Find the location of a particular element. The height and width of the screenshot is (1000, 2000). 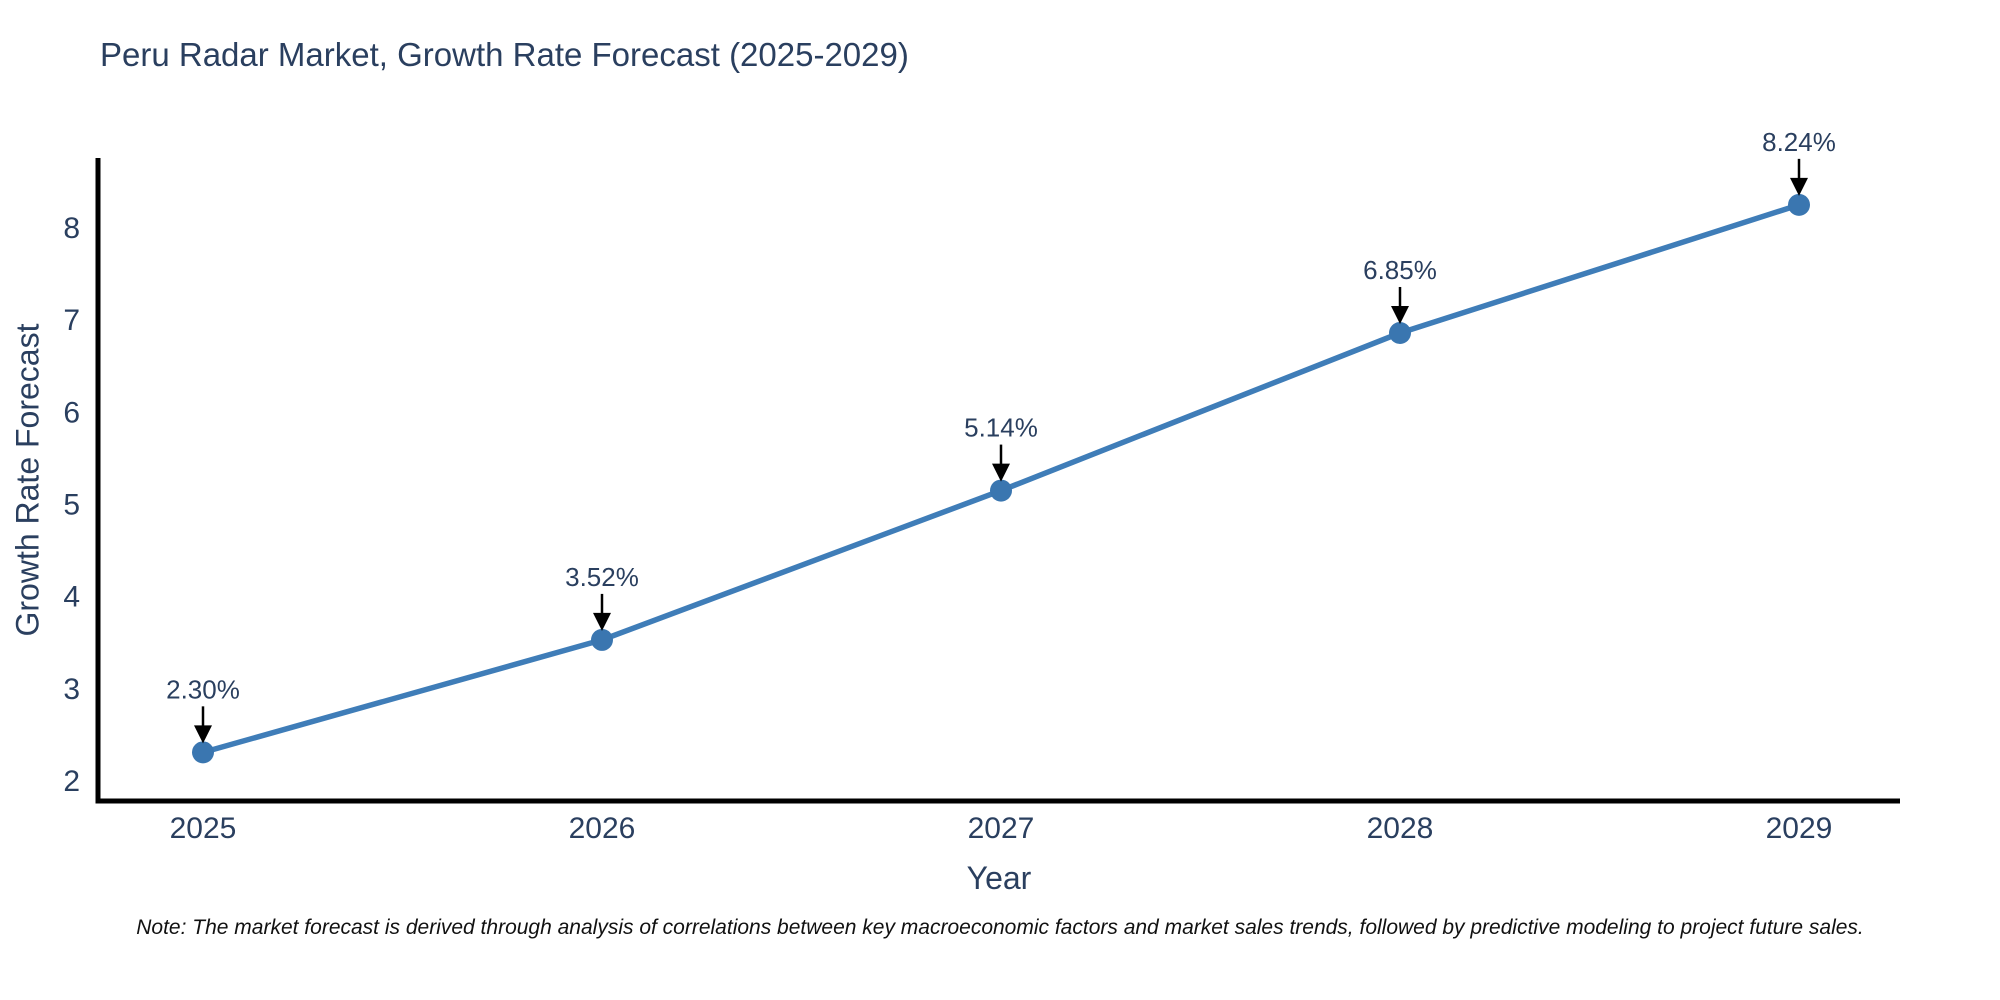

x-tick-label: 2027 is located at coordinates (1001, 828).